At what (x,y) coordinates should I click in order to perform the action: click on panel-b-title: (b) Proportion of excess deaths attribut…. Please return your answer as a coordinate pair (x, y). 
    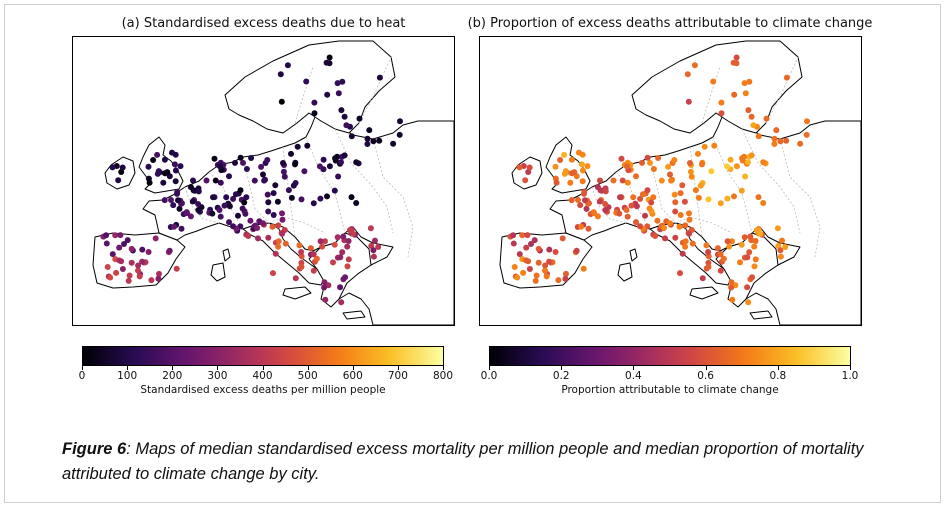
    Looking at the image, I should click on (670, 23).